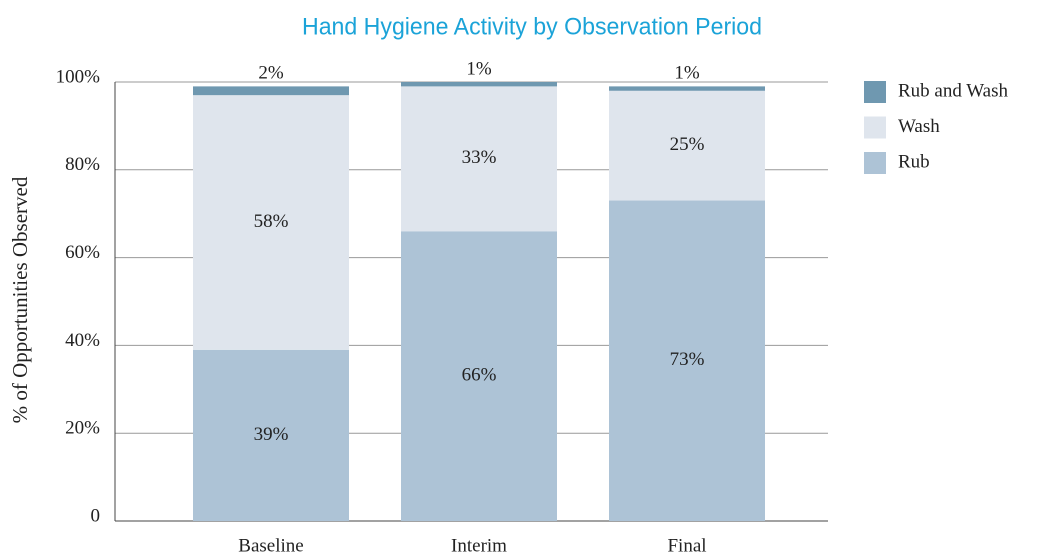 The height and width of the screenshot is (558, 1049). Describe the element at coordinates (82, 428) in the screenshot. I see `y-tick-label: 20%` at that location.